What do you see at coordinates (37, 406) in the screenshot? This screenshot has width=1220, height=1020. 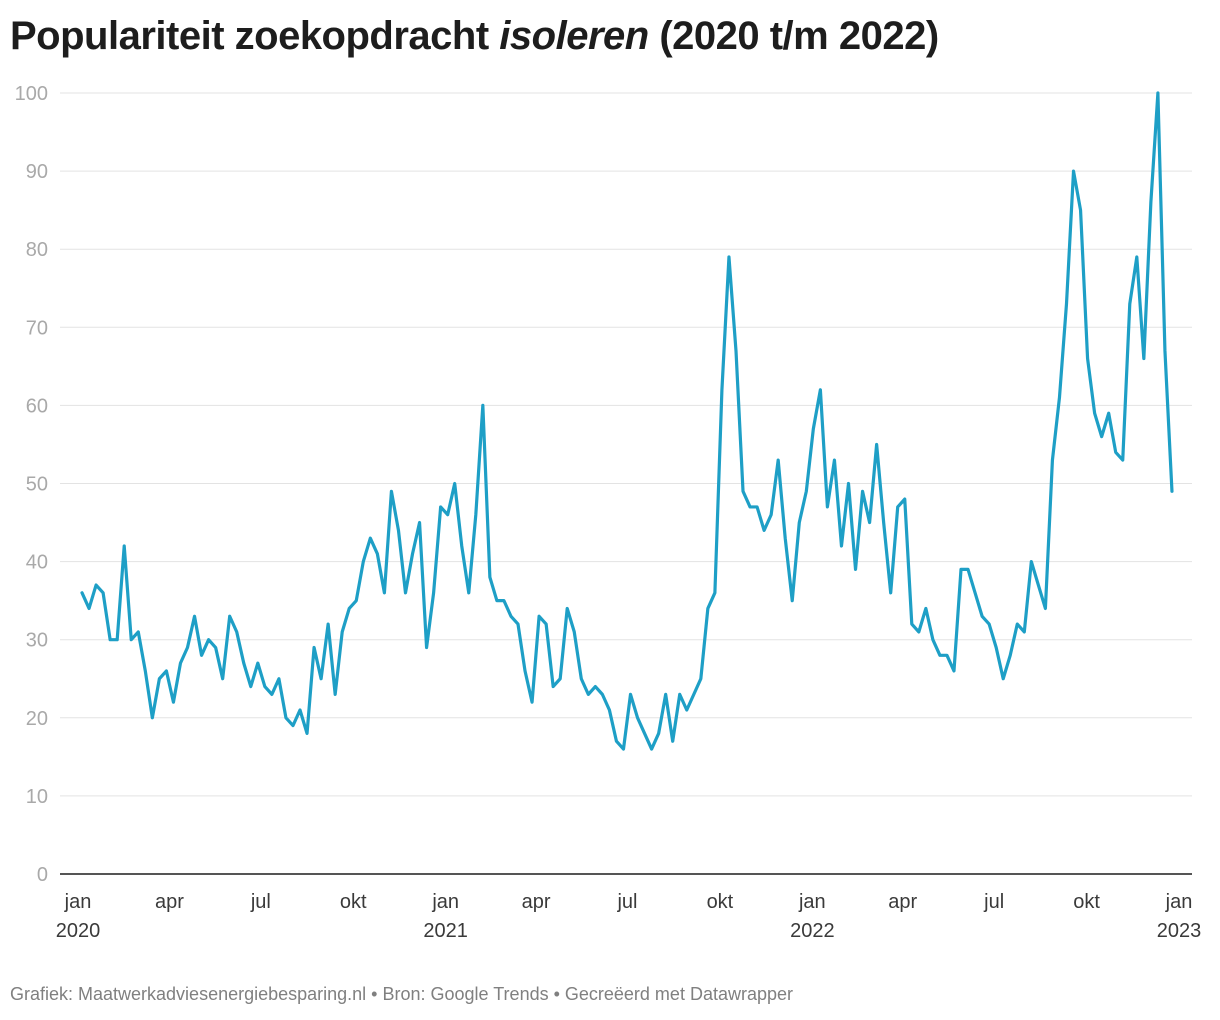 I see `y-tick-label-60: 60` at bounding box center [37, 406].